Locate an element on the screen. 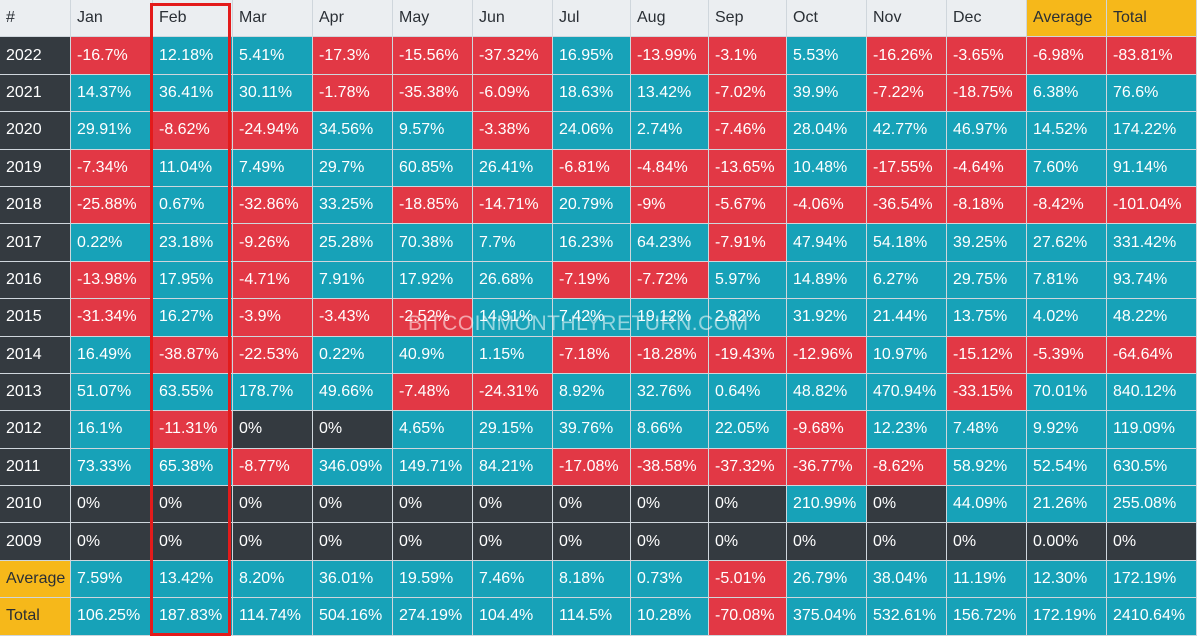 The height and width of the screenshot is (638, 1197). return-cell: -31.34% is located at coordinates (112, 318).